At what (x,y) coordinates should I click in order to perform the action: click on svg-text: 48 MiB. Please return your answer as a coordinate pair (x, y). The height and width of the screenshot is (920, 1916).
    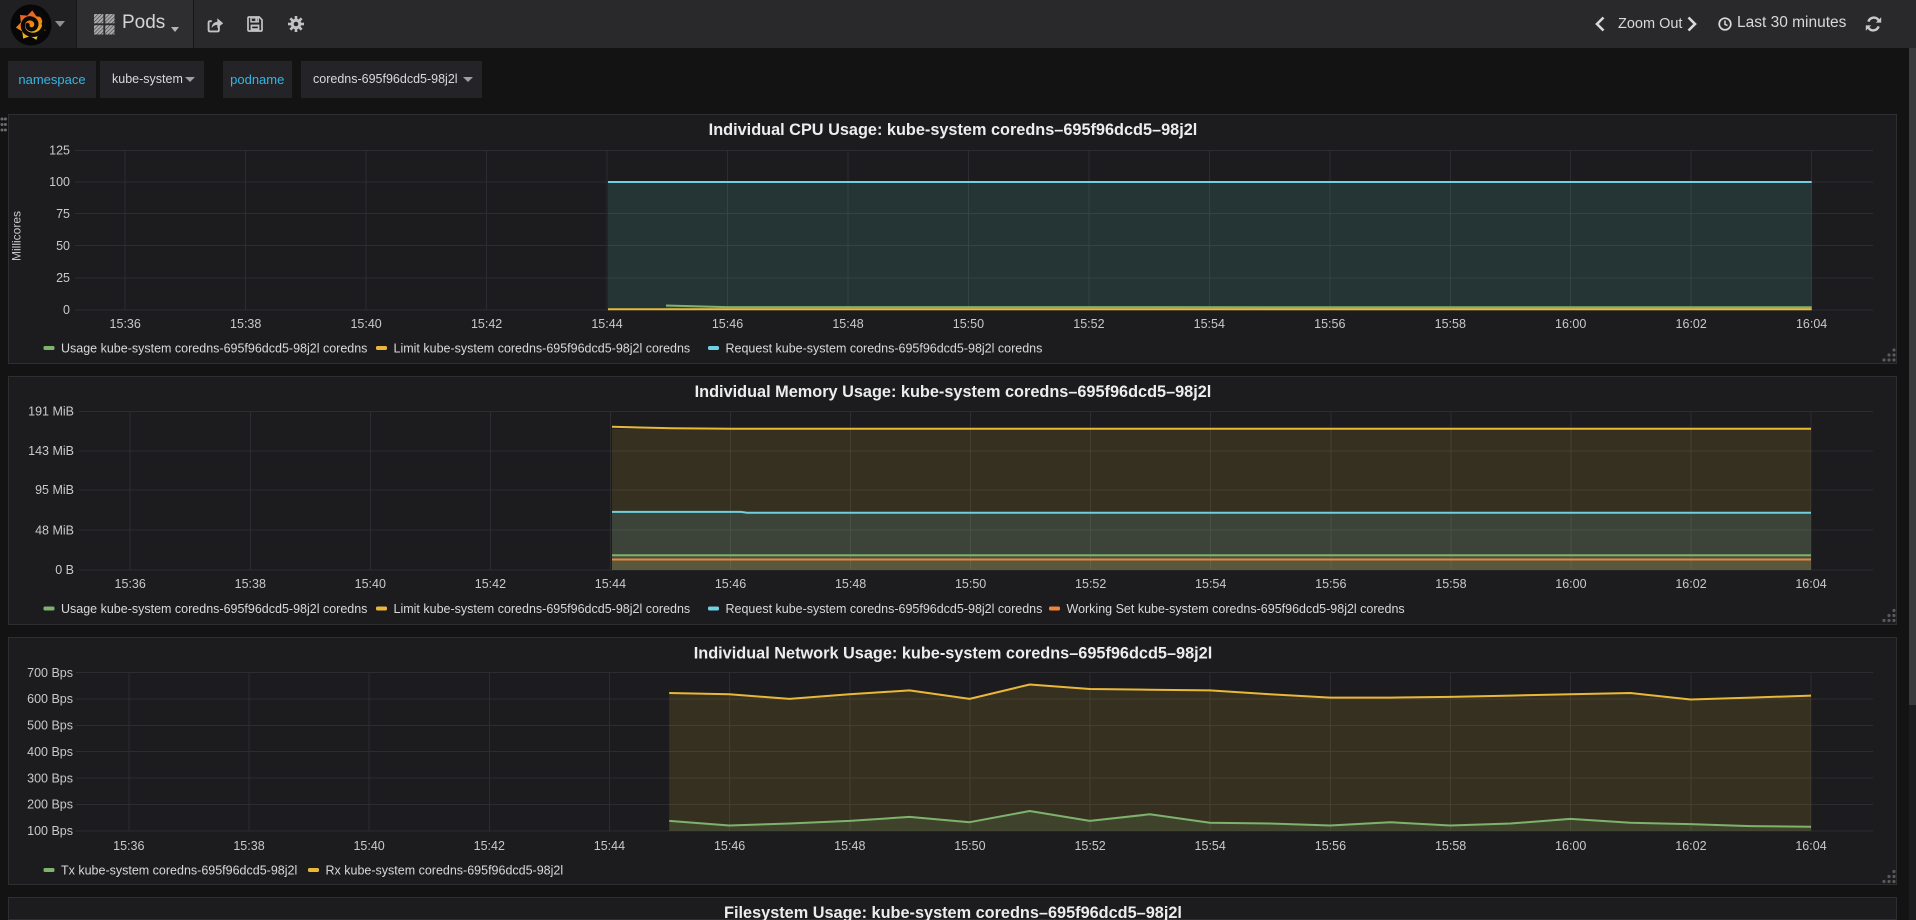
    Looking at the image, I should click on (54, 530).